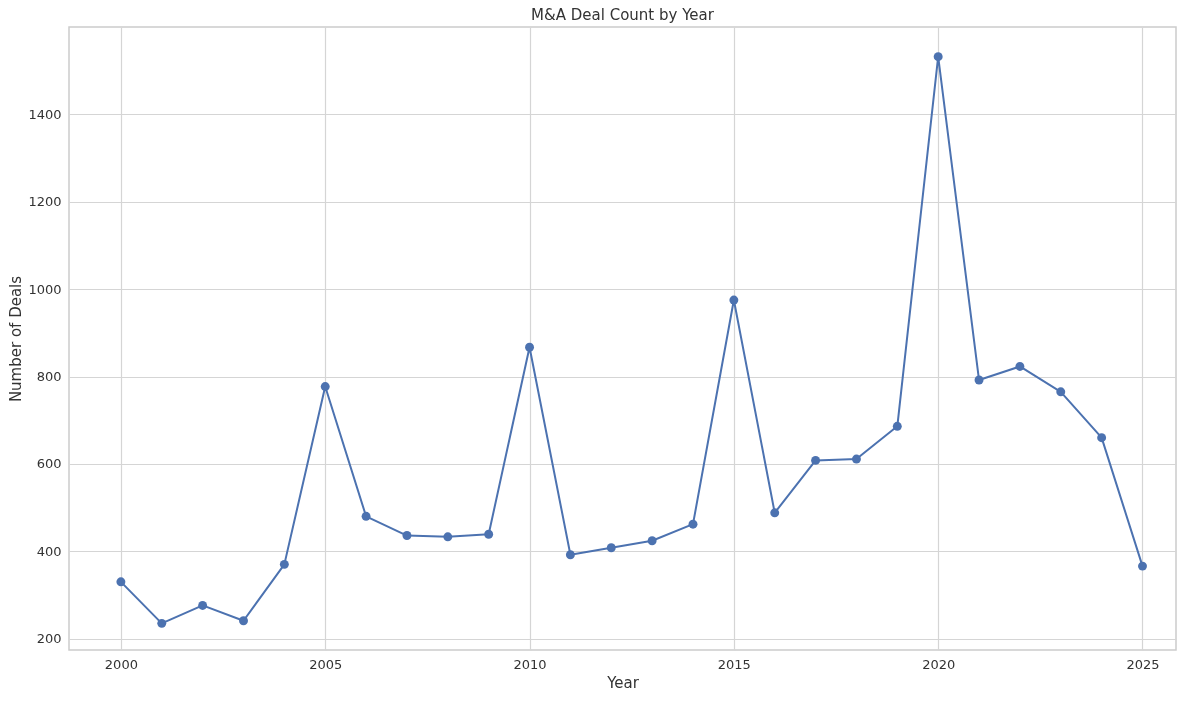  Describe the element at coordinates (326, 664) in the screenshot. I see `x-tick-label: 2005` at that location.